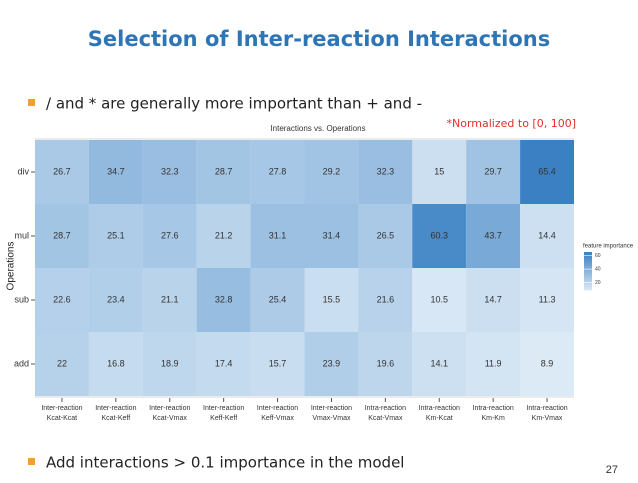 The height and width of the screenshot is (483, 638). Describe the element at coordinates (598, 256) in the screenshot. I see `colorbar-tick-label: 60` at that location.